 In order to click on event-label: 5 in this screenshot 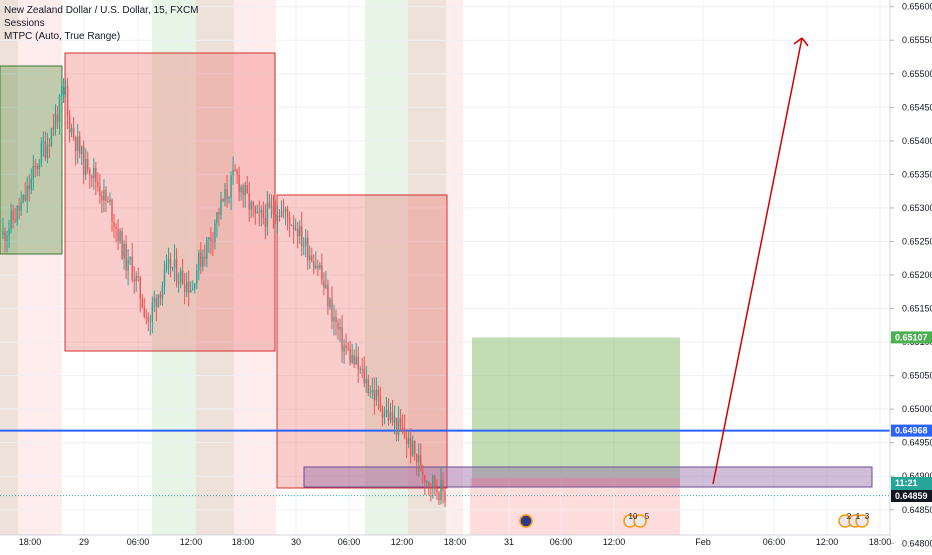, I will do `click(647, 516)`.